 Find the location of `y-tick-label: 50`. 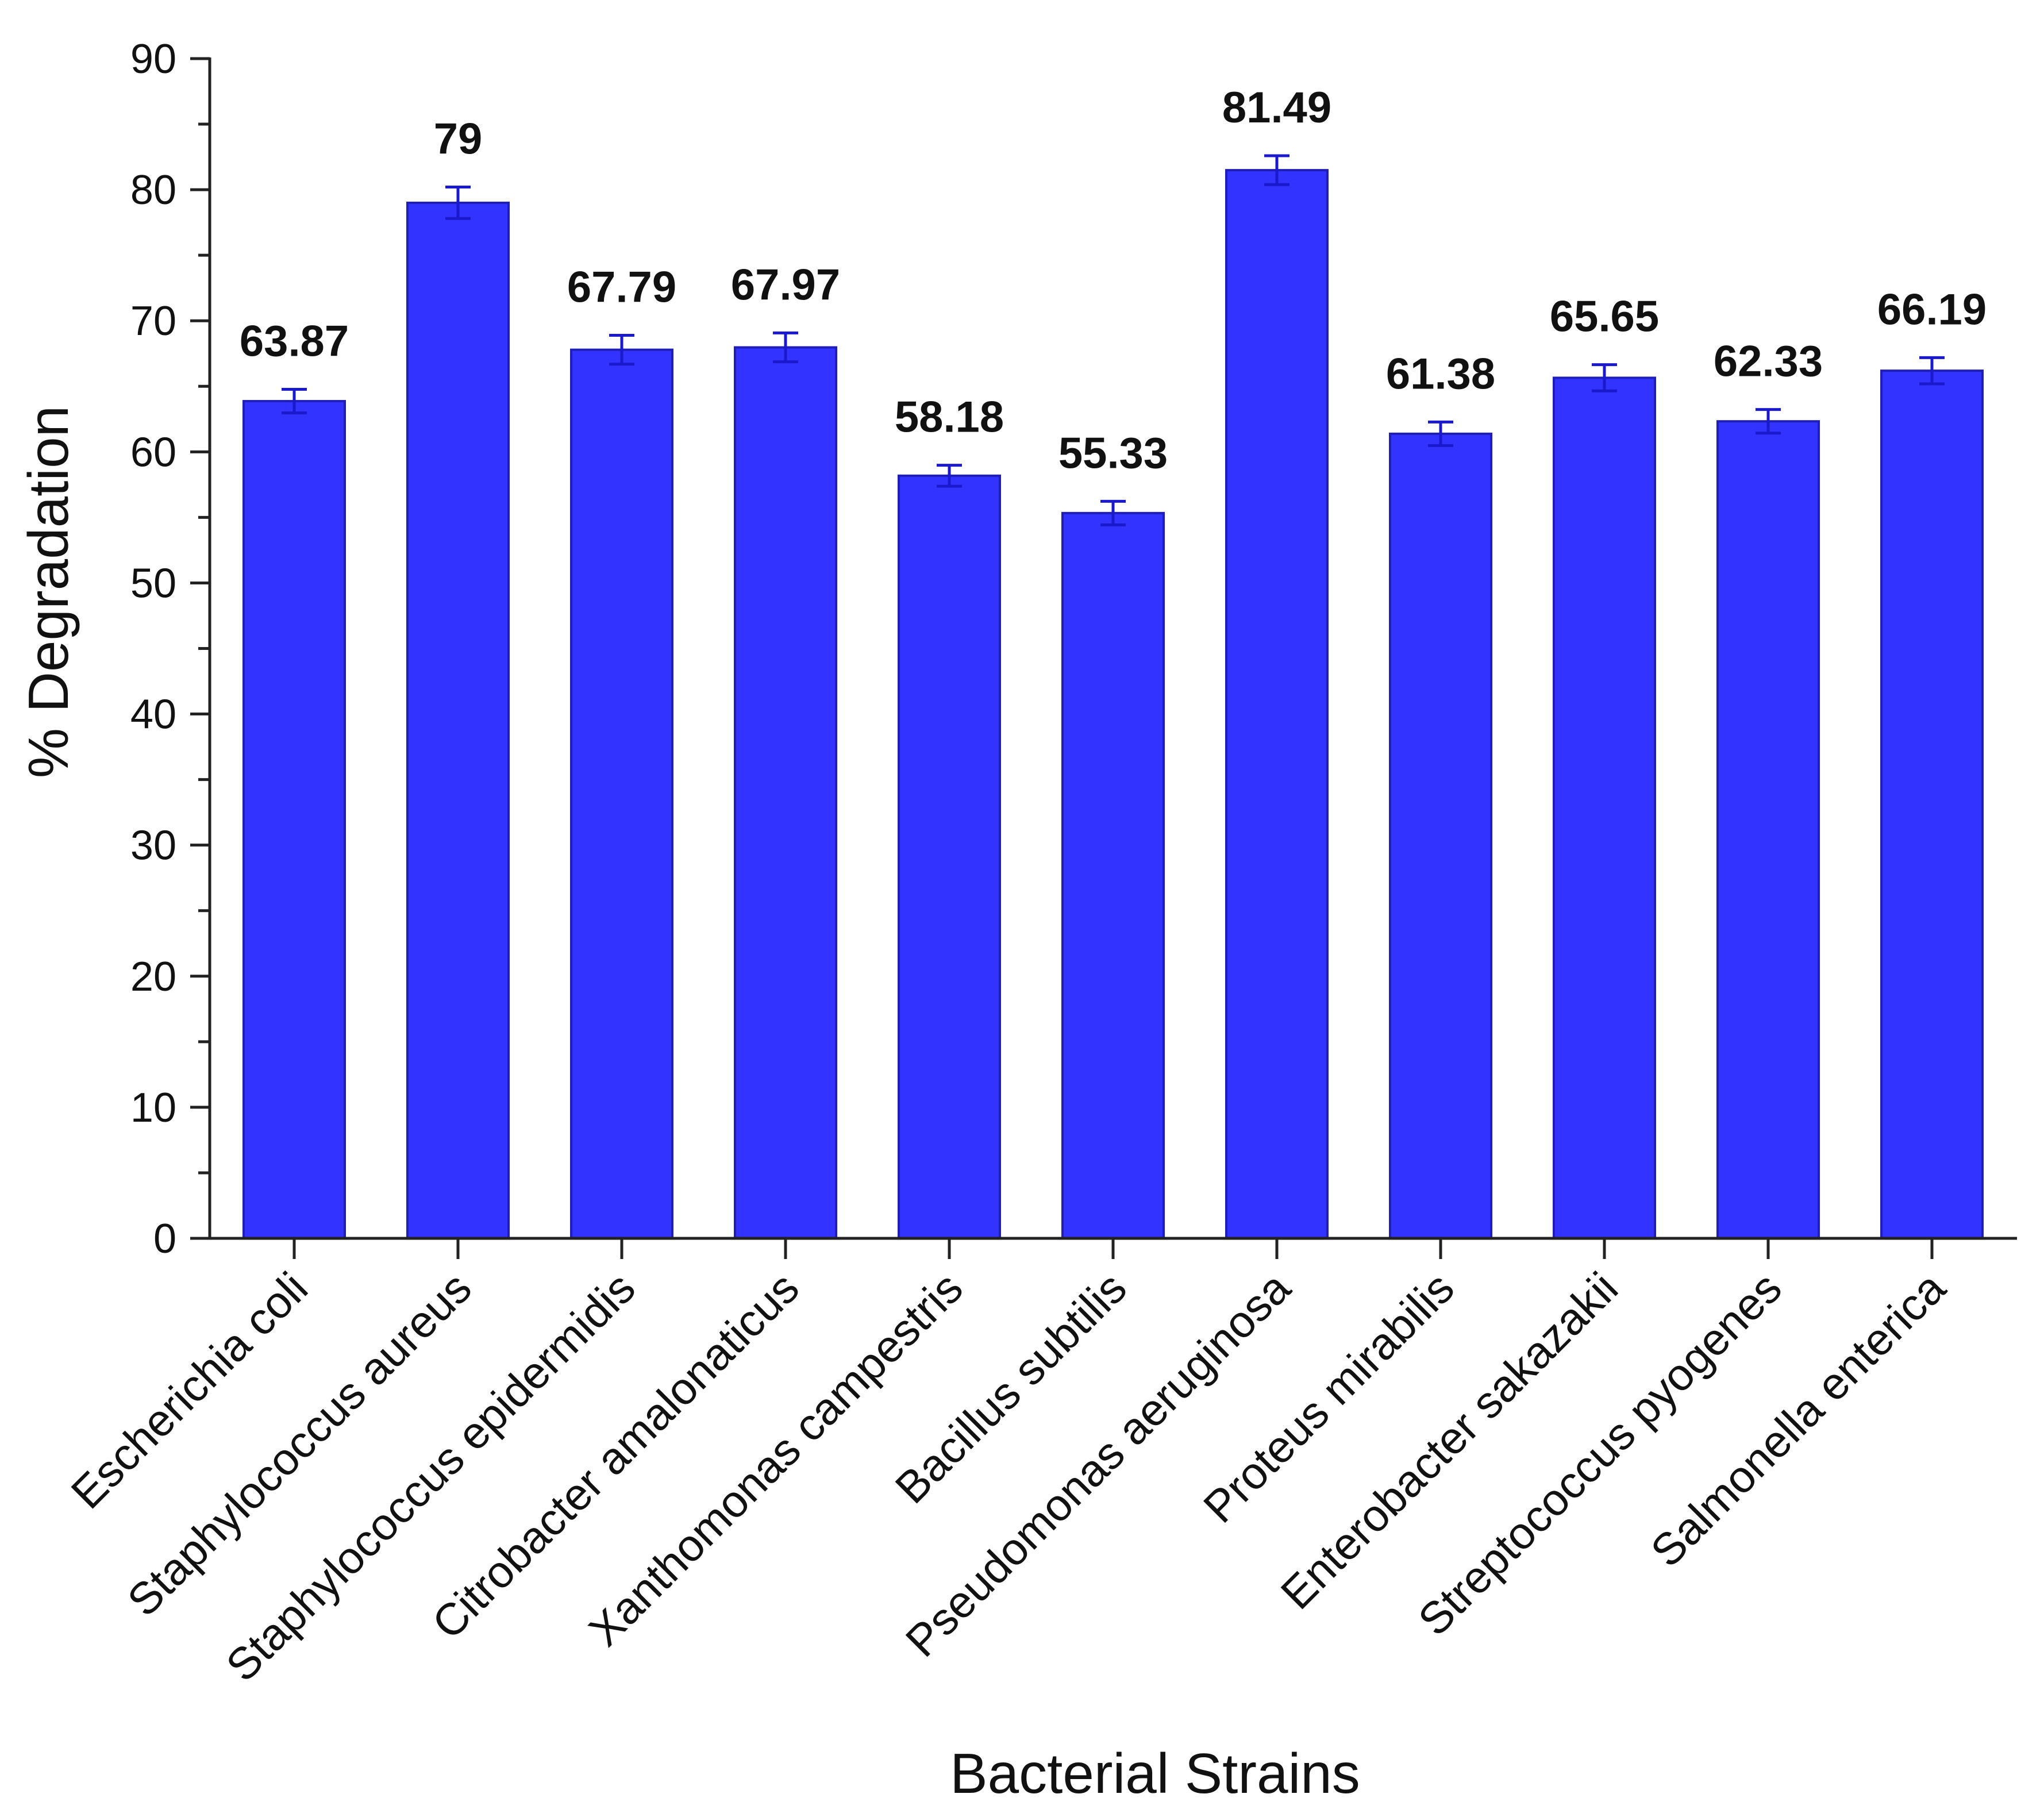

y-tick-label: 50 is located at coordinates (153, 583).